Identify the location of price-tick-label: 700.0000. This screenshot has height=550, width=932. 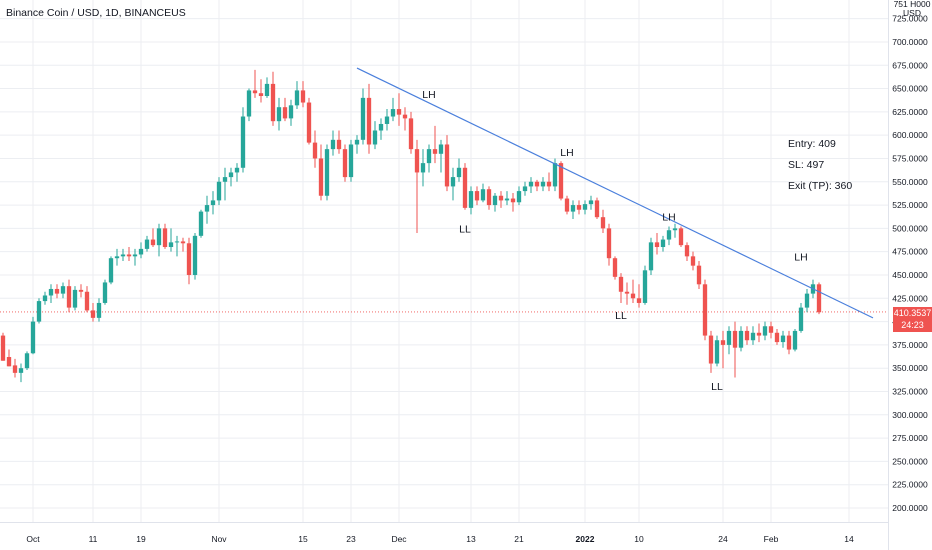
(910, 42).